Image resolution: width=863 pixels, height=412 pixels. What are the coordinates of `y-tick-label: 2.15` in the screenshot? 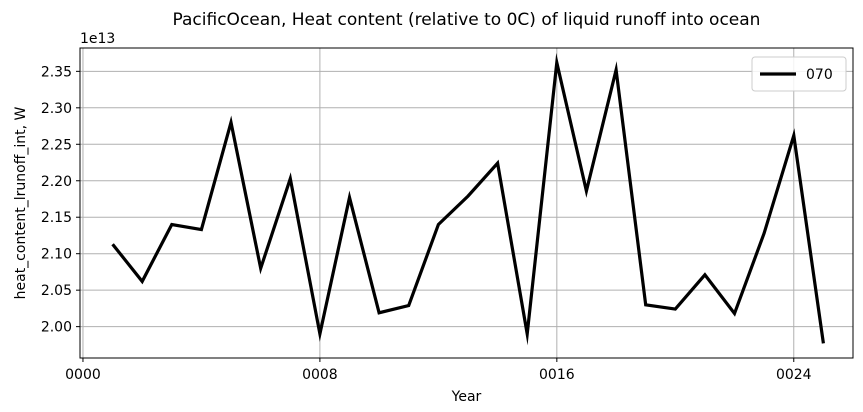 It's located at (56, 218).